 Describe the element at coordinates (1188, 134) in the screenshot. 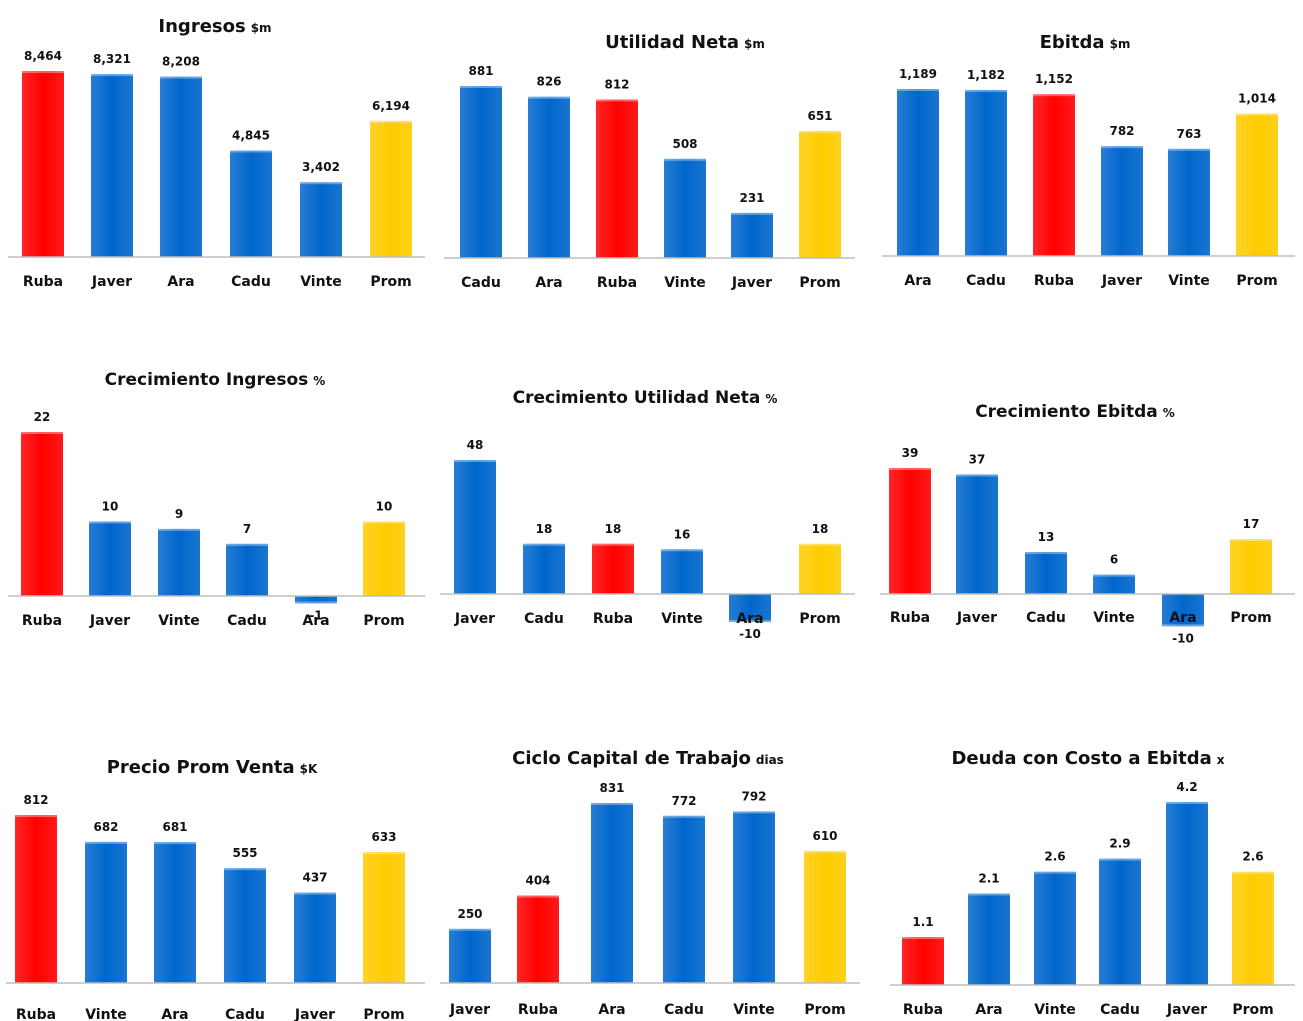

I see `value-label: 763` at that location.